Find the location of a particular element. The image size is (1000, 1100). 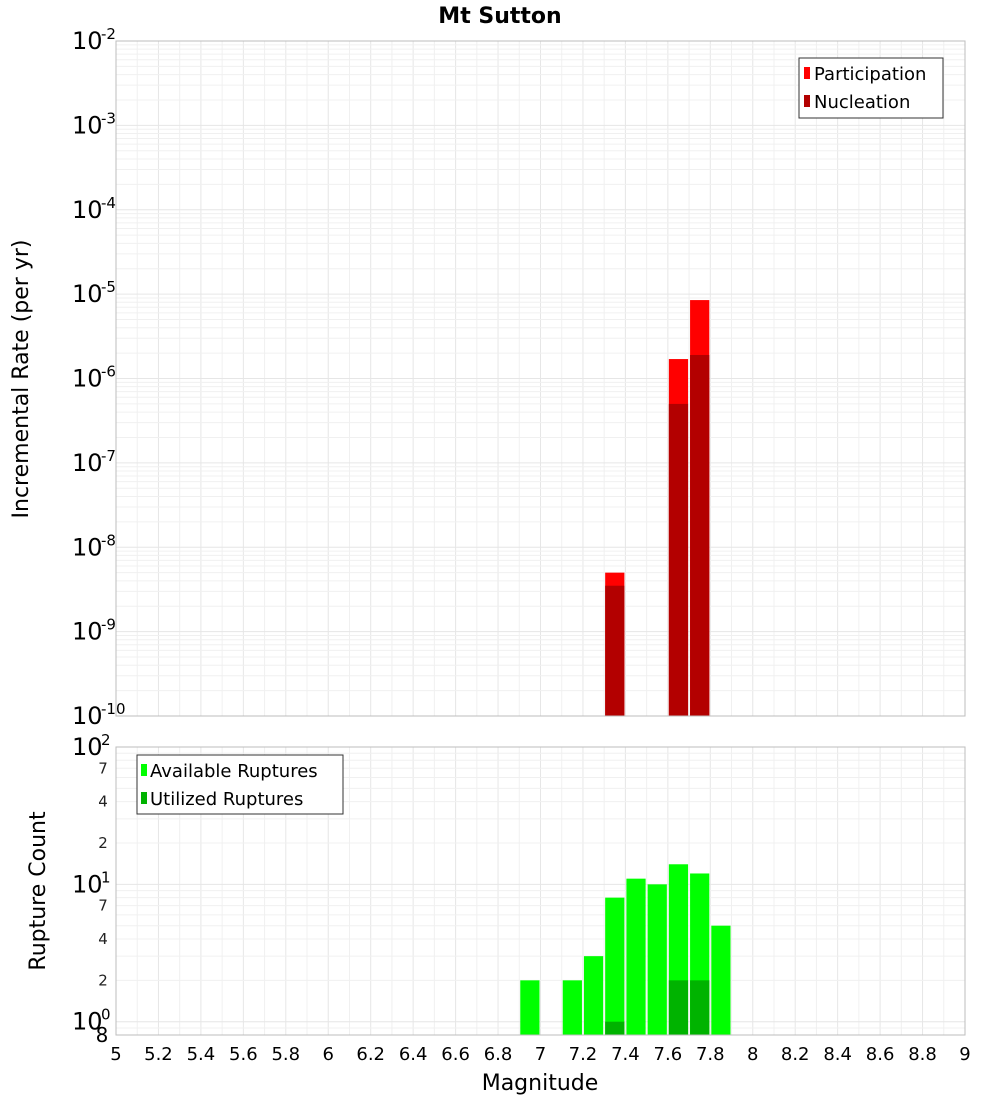

bottom-y-tick-exponent: 0 is located at coordinates (106, 1015).